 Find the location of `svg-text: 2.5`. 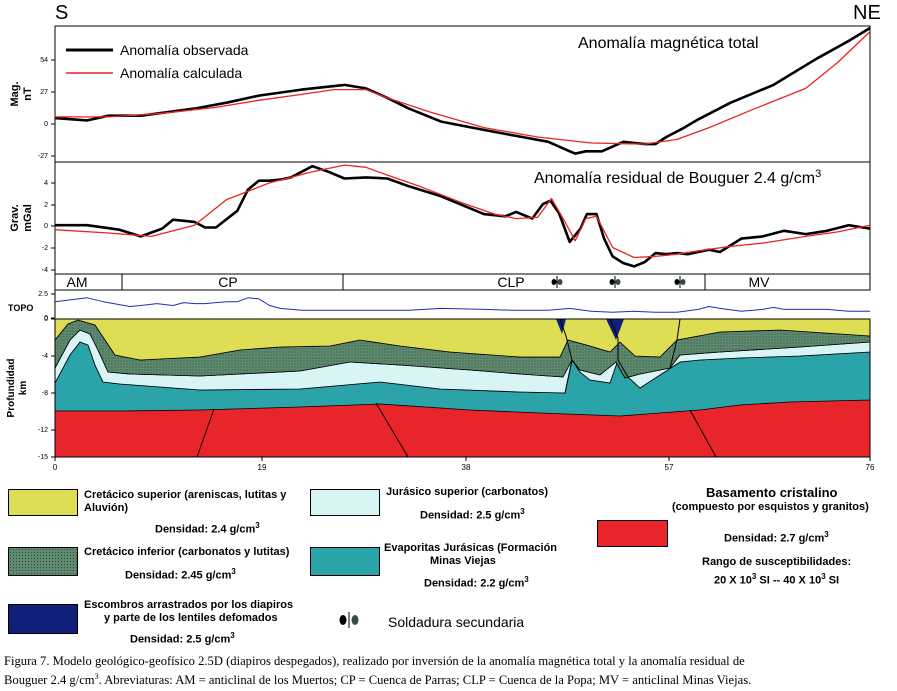

svg-text: 2.5 is located at coordinates (43, 294).